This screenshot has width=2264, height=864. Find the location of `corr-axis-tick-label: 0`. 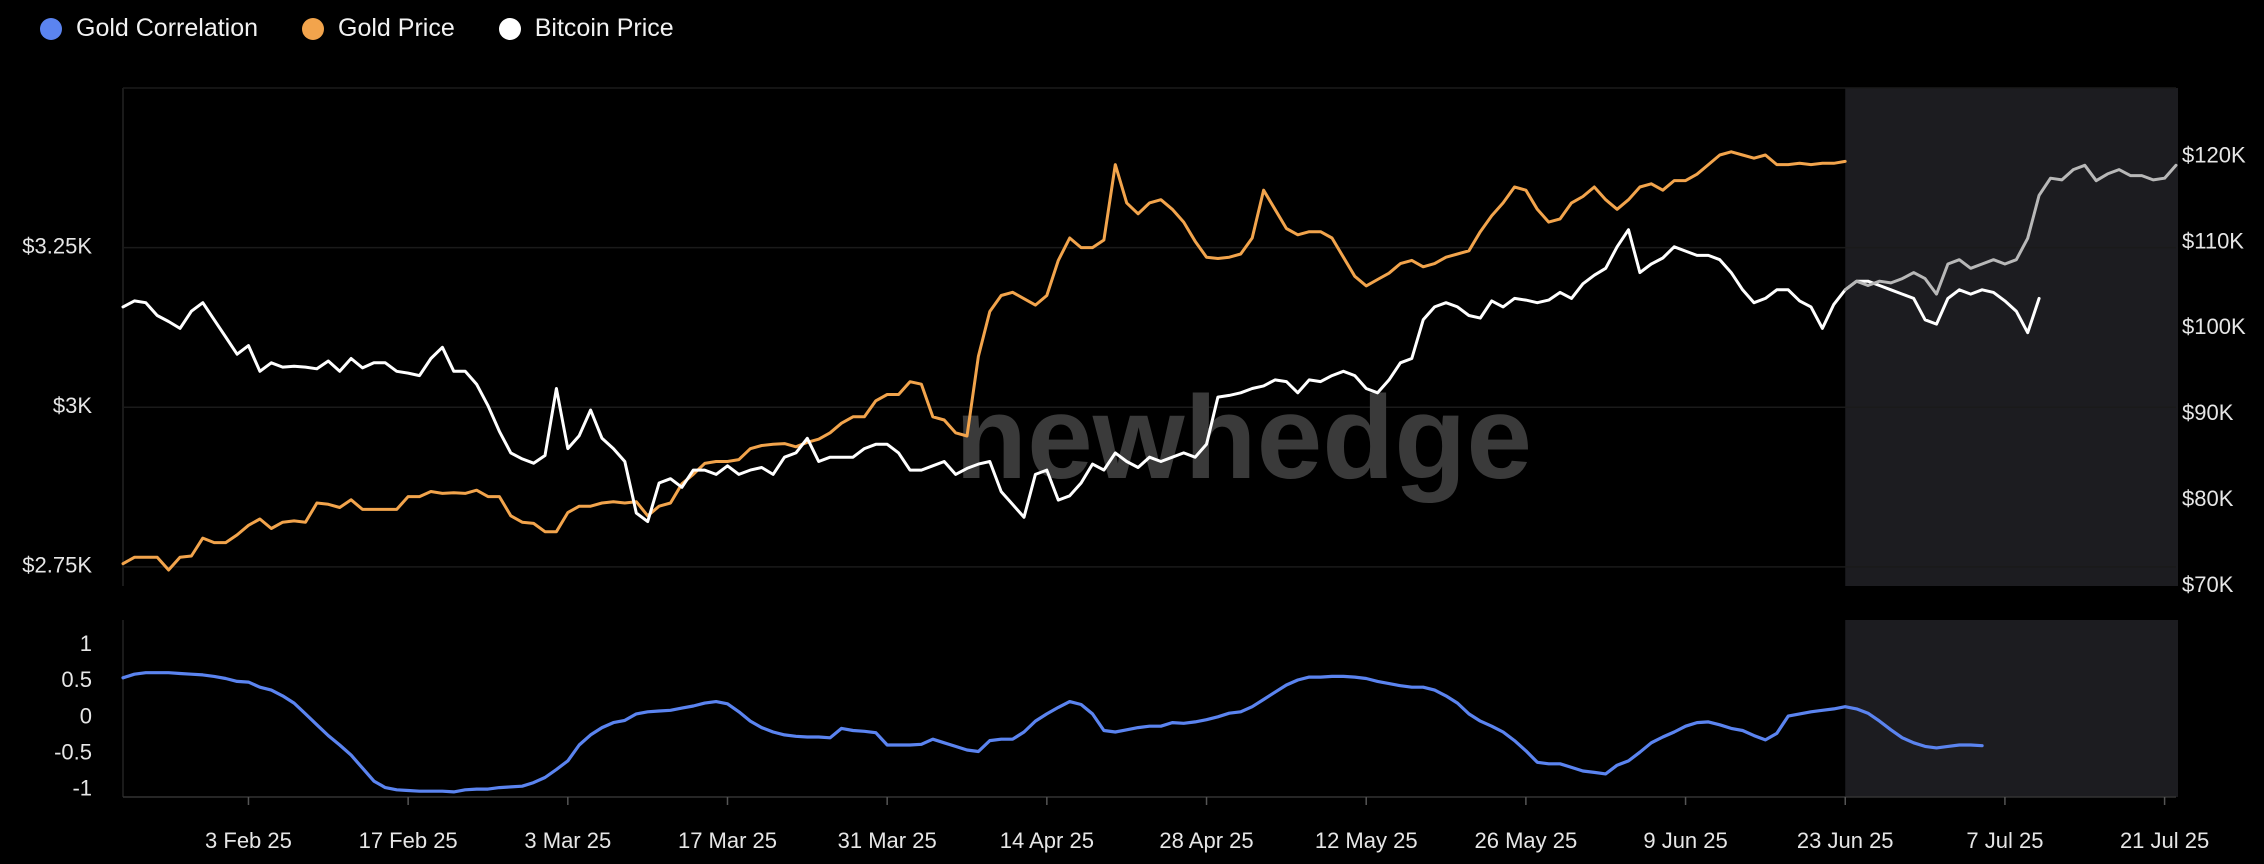

corr-axis-tick-label: 0 is located at coordinates (86, 715).